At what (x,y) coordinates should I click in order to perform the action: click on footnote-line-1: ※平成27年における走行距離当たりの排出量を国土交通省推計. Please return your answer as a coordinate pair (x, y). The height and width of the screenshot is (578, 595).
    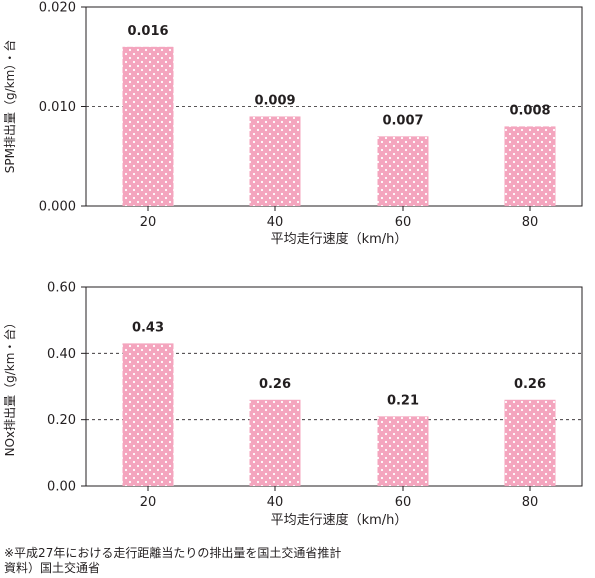
    Looking at the image, I should click on (173, 553).